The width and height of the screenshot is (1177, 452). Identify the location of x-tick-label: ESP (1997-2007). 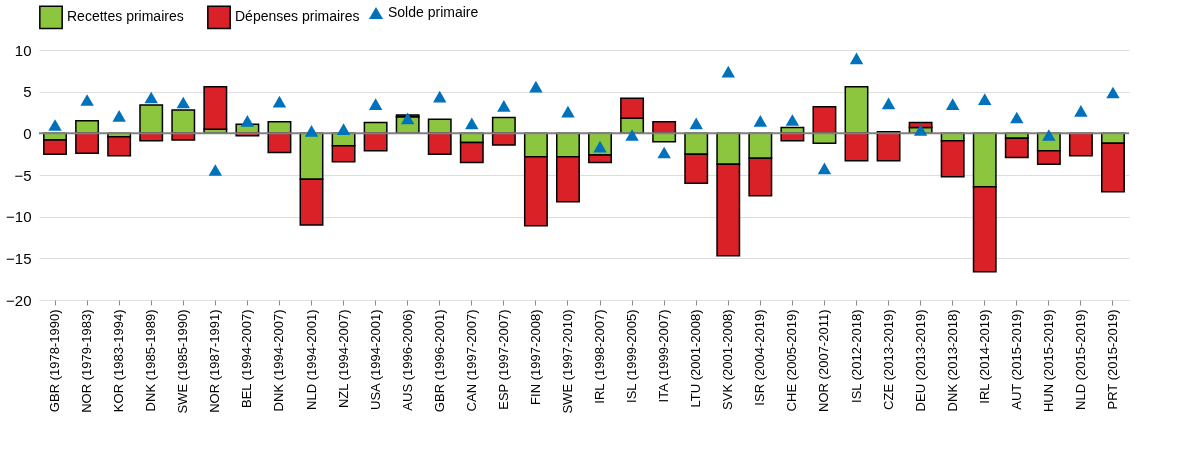
(503, 359).